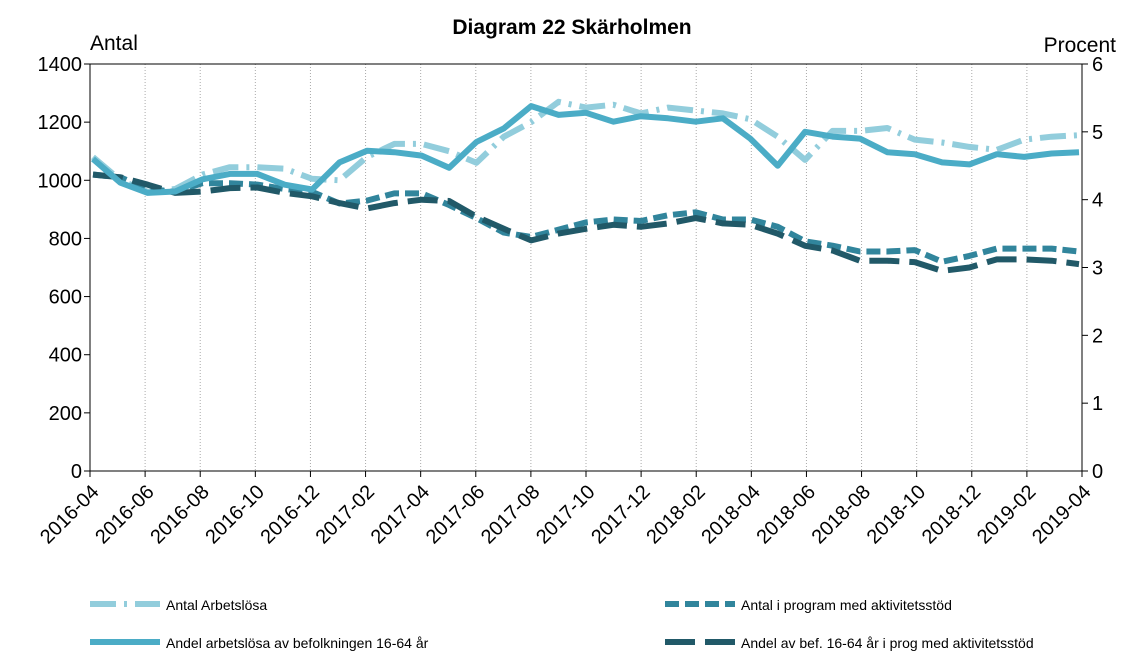 The height and width of the screenshot is (656, 1133). I want to click on legend-label: Antal Arbetslösa, so click(216, 605).